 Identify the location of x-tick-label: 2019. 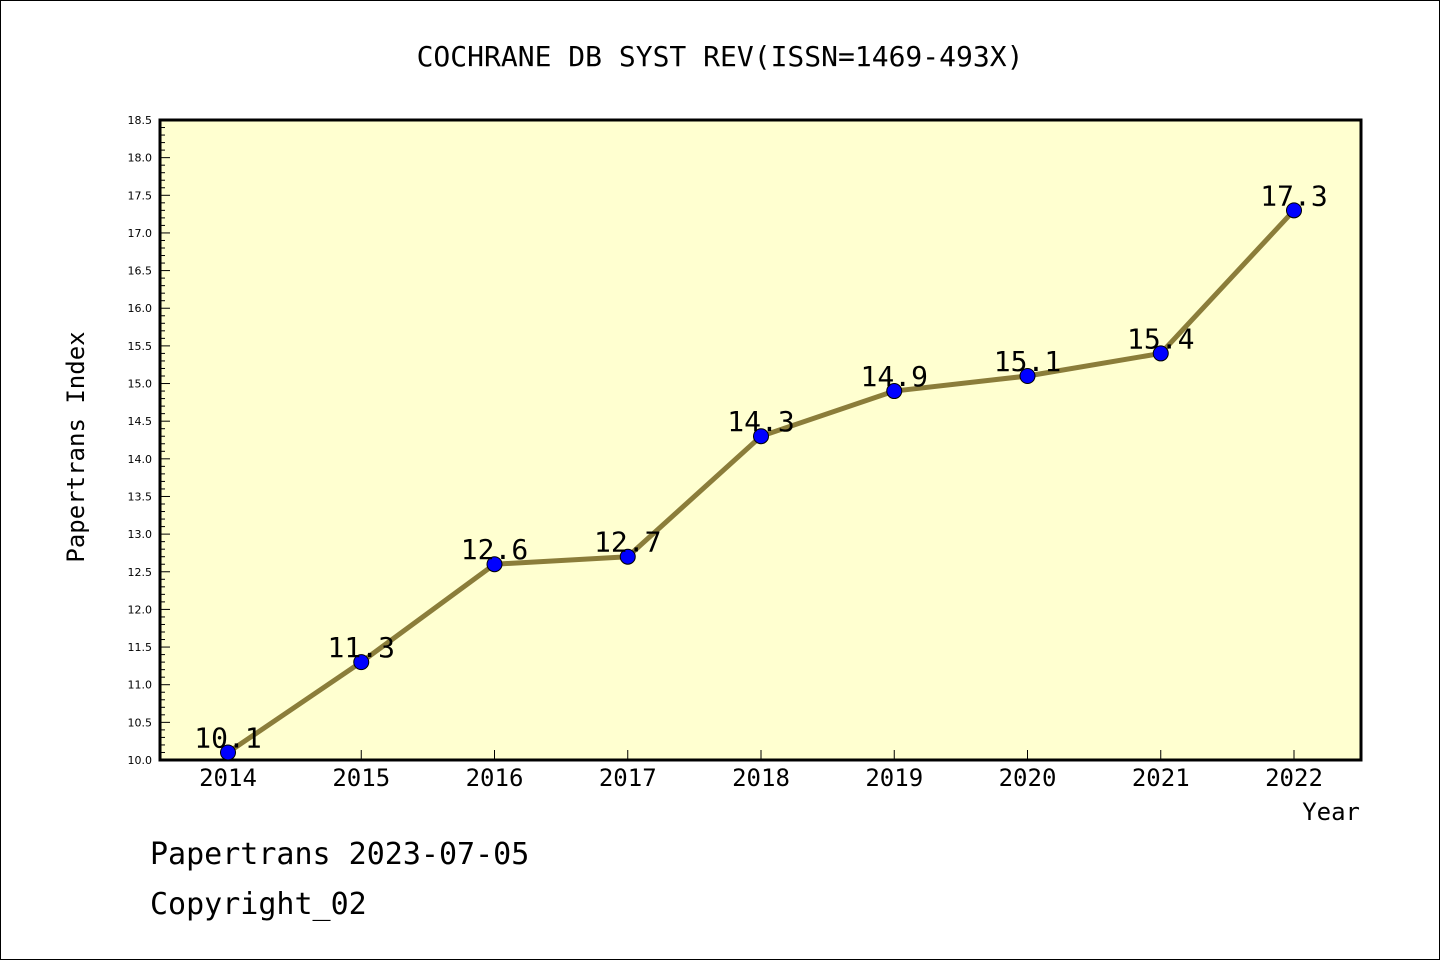
(894, 778).